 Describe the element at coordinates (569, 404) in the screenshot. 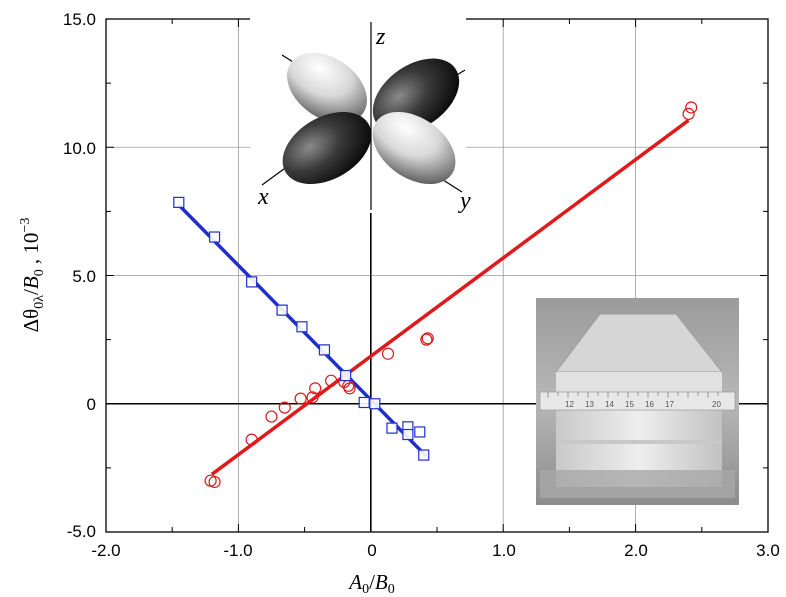

I see `ruler-mark: 12` at that location.